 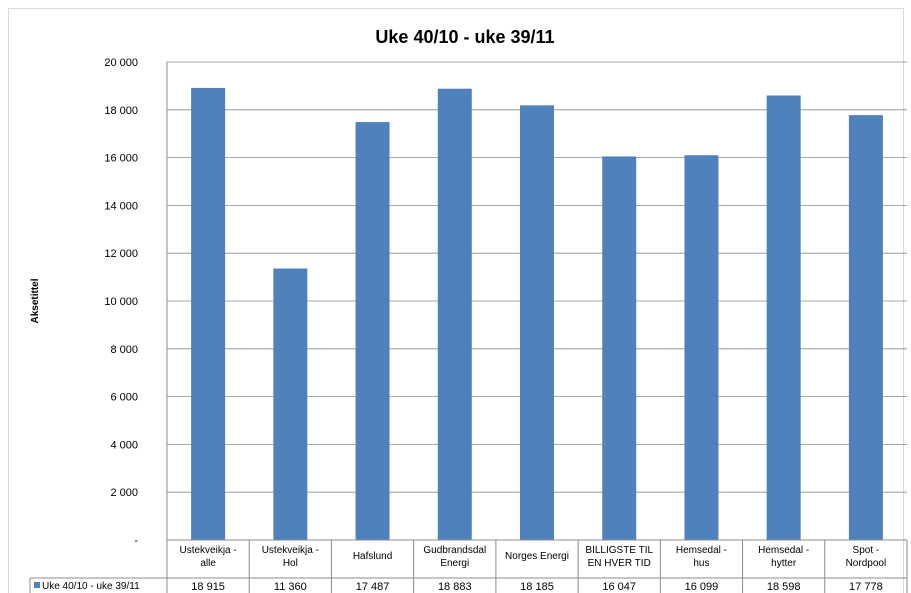 What do you see at coordinates (208, 587) in the screenshot?
I see `data-label: 18 915` at bounding box center [208, 587].